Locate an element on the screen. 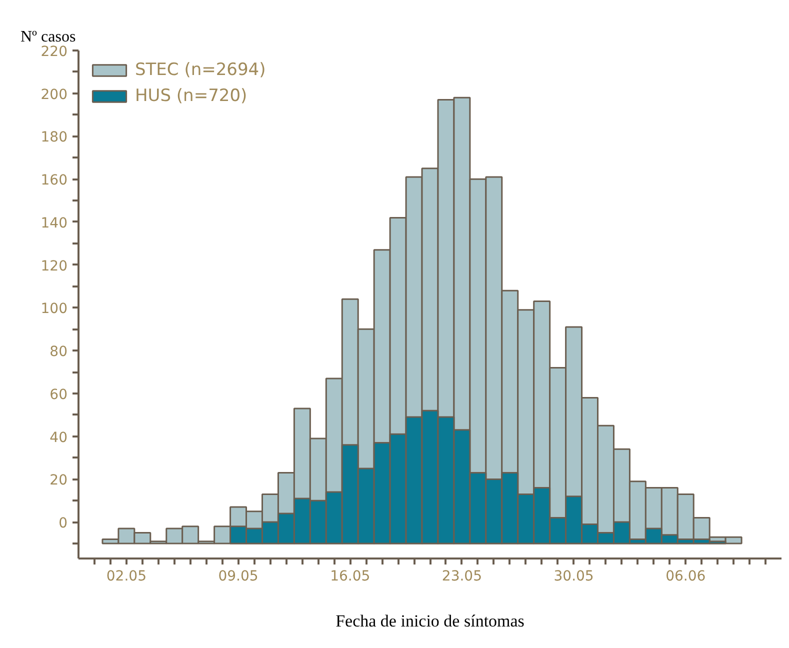 This screenshot has width=789, height=648. y-tick-label: 220 is located at coordinates (54, 52).